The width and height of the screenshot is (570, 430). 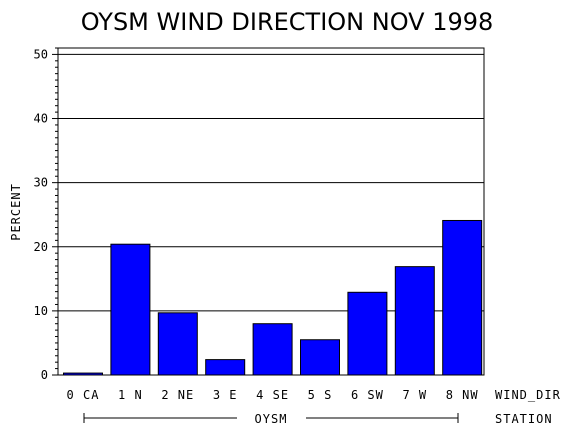 What do you see at coordinates (16, 212) in the screenshot?
I see `y-axis-label: PERCENT` at bounding box center [16, 212].